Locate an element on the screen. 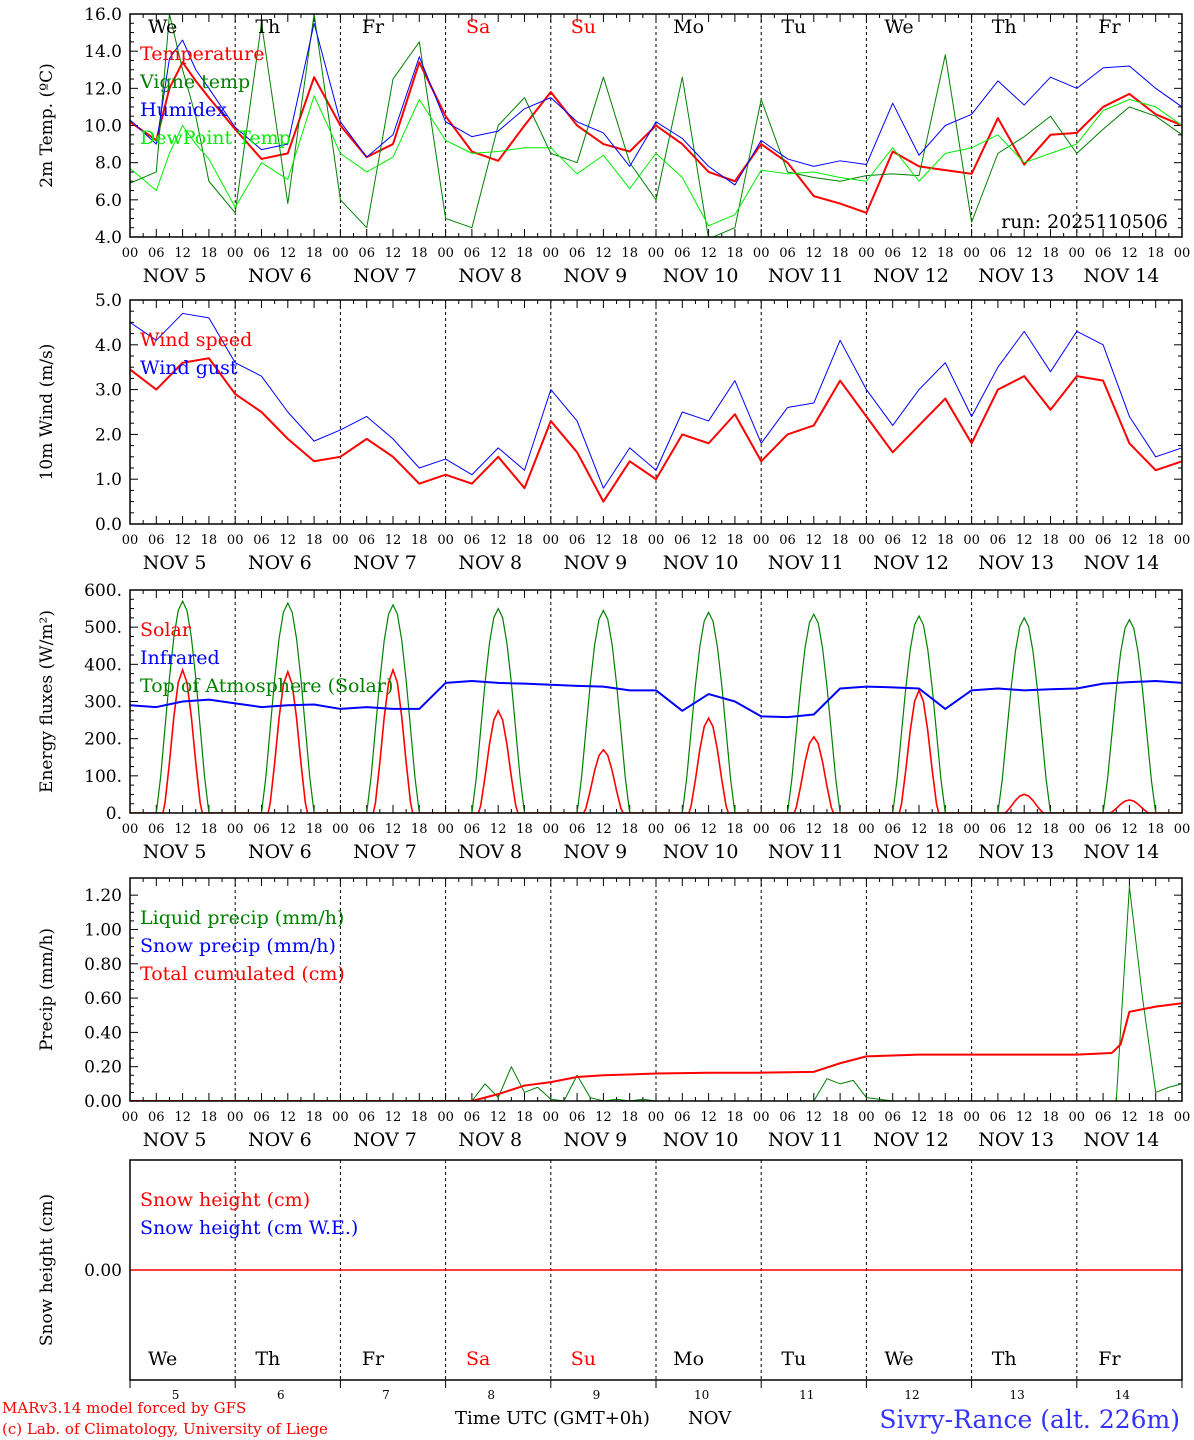 This screenshot has width=1194, height=1440. bottom-day-number: 14 is located at coordinates (1123, 1395).